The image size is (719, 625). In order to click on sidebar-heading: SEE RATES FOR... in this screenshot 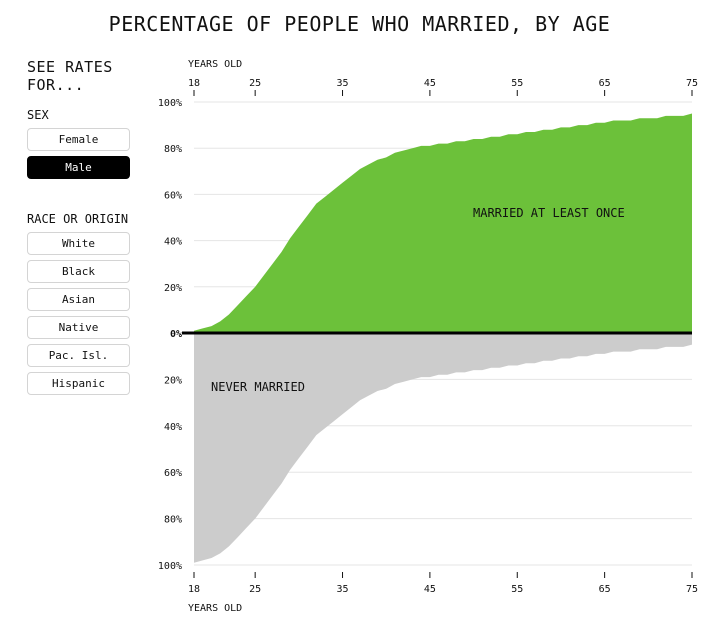, I will do `click(70, 76)`.